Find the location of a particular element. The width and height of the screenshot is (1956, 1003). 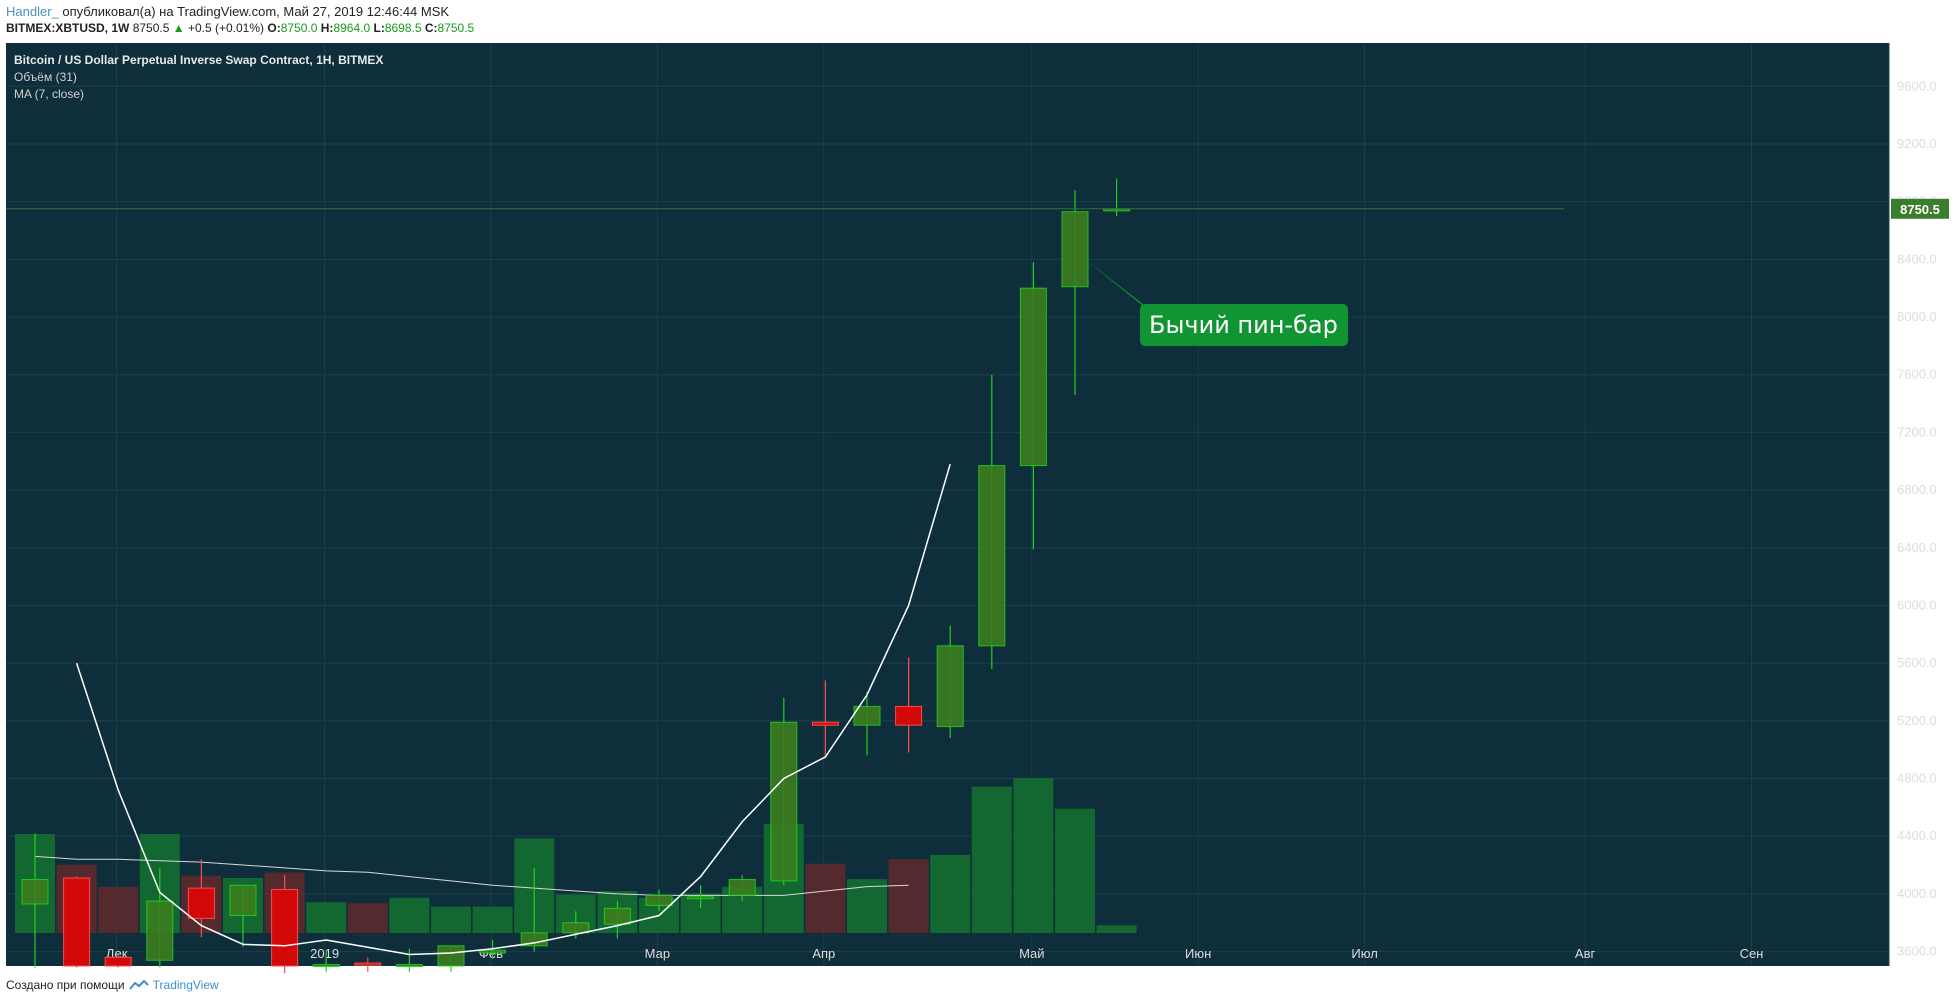

high-value: 8964.0 is located at coordinates (352, 28).